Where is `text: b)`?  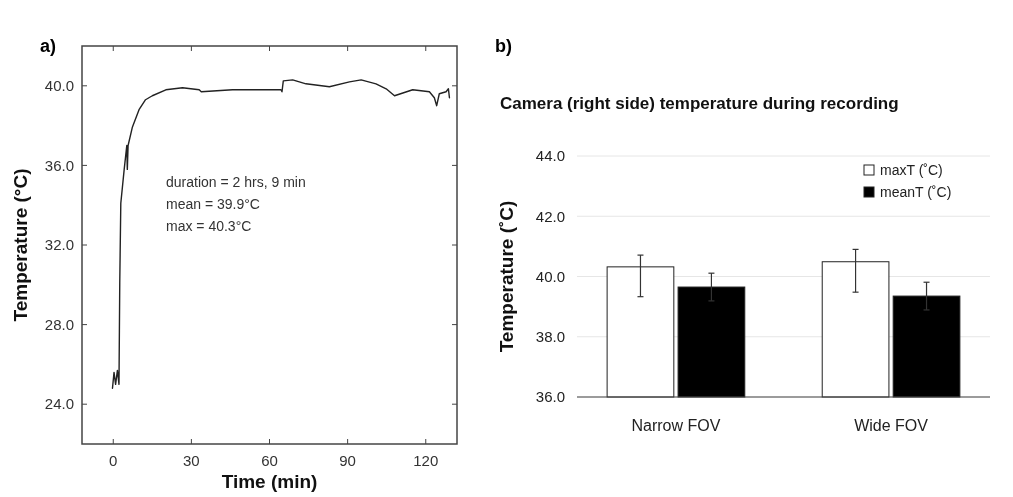 text: b) is located at coordinates (503, 46).